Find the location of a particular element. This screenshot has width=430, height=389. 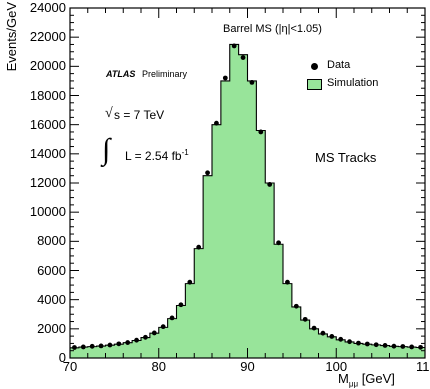

y-tick-label: 20000 is located at coordinates (47, 66).